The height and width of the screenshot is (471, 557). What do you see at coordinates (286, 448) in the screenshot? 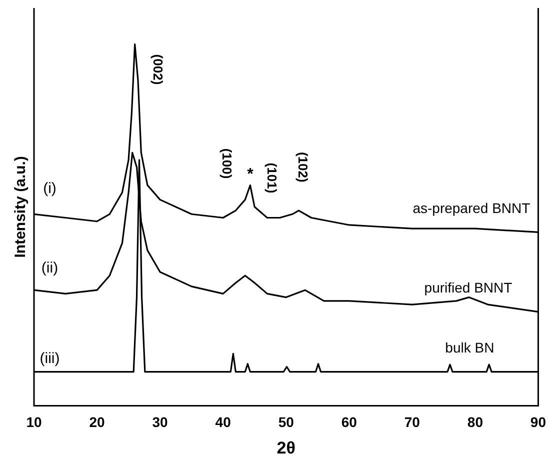
I see `x-axis-title: 2θ` at bounding box center [286, 448].